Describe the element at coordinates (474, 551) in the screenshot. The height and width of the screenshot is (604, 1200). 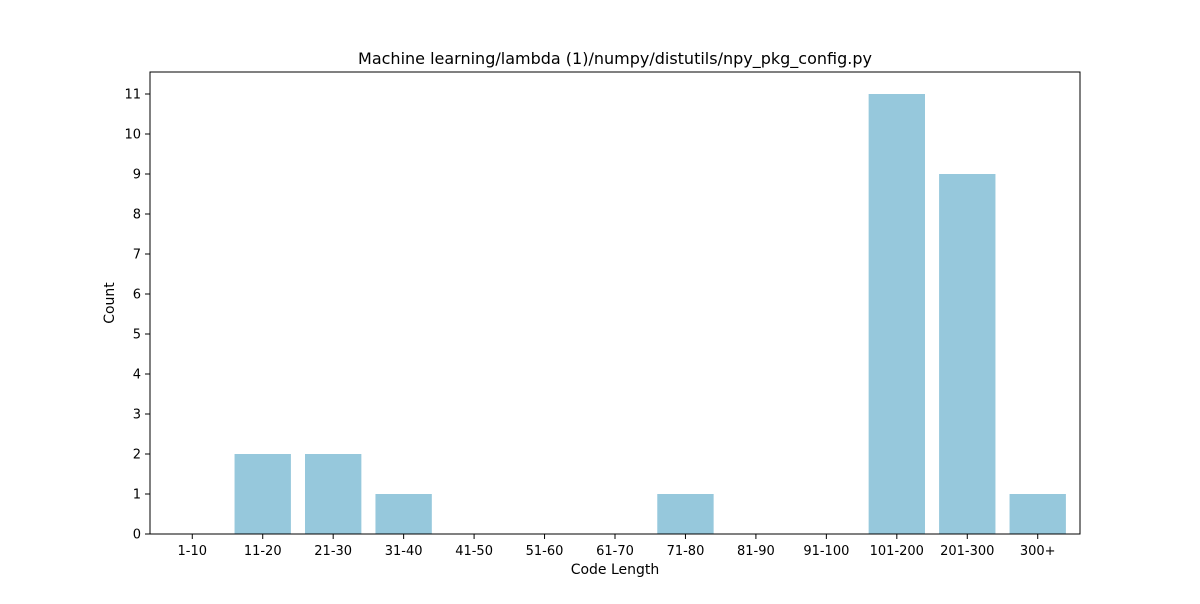
I see `x-tick-label: 41-50` at that location.